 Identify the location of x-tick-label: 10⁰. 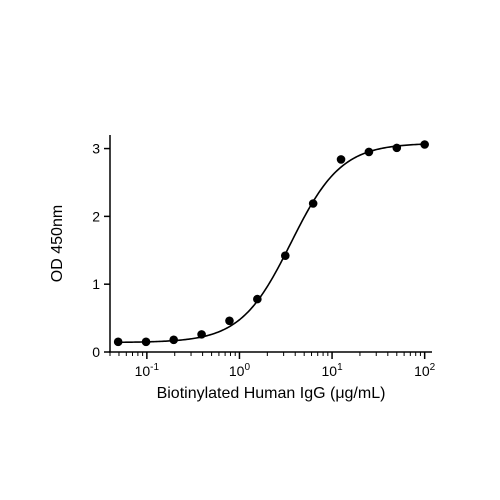
(240, 370).